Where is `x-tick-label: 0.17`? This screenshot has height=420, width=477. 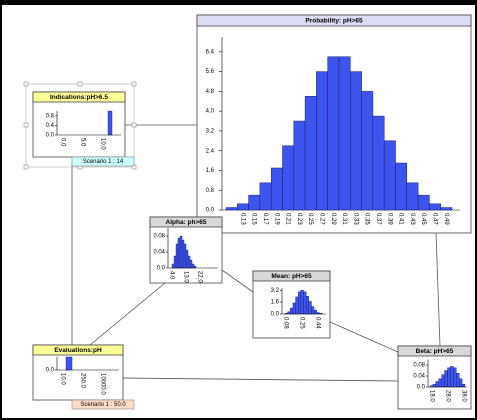
x-tick-label: 0.17 is located at coordinates (265, 219).